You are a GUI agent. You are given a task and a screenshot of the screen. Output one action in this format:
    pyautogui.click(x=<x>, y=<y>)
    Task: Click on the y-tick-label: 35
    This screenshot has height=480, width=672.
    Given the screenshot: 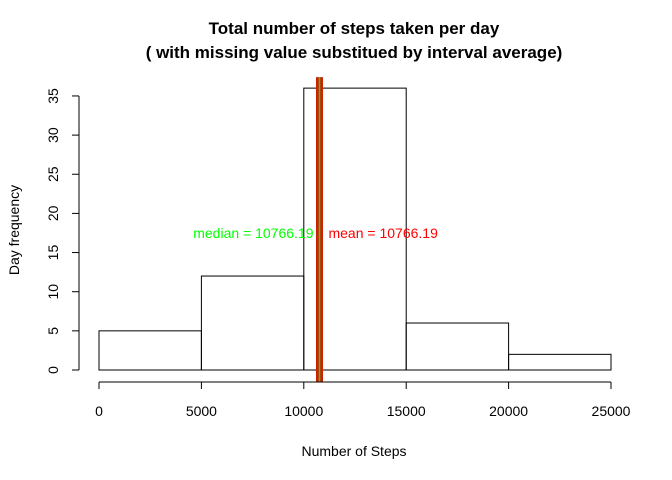 What is the action you would take?
    pyautogui.click(x=53, y=96)
    